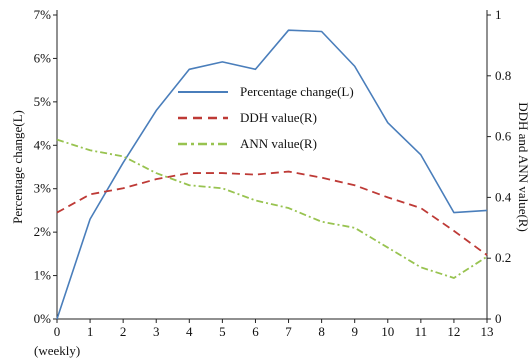 The image size is (532, 360). What do you see at coordinates (43, 14) in the screenshot?
I see `left-tick-label: 7%` at bounding box center [43, 14].